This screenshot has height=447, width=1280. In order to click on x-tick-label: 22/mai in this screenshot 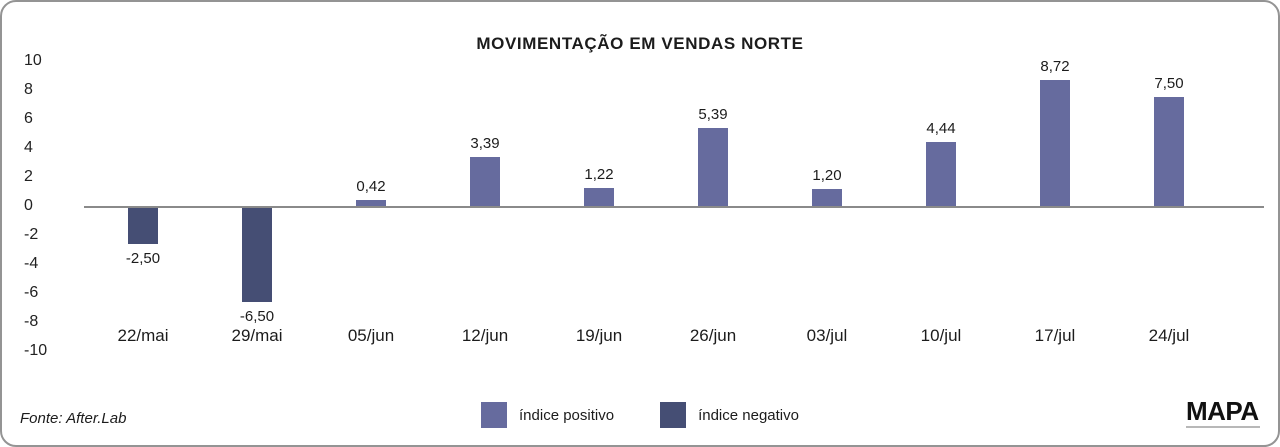, I will do `click(143, 335)`.